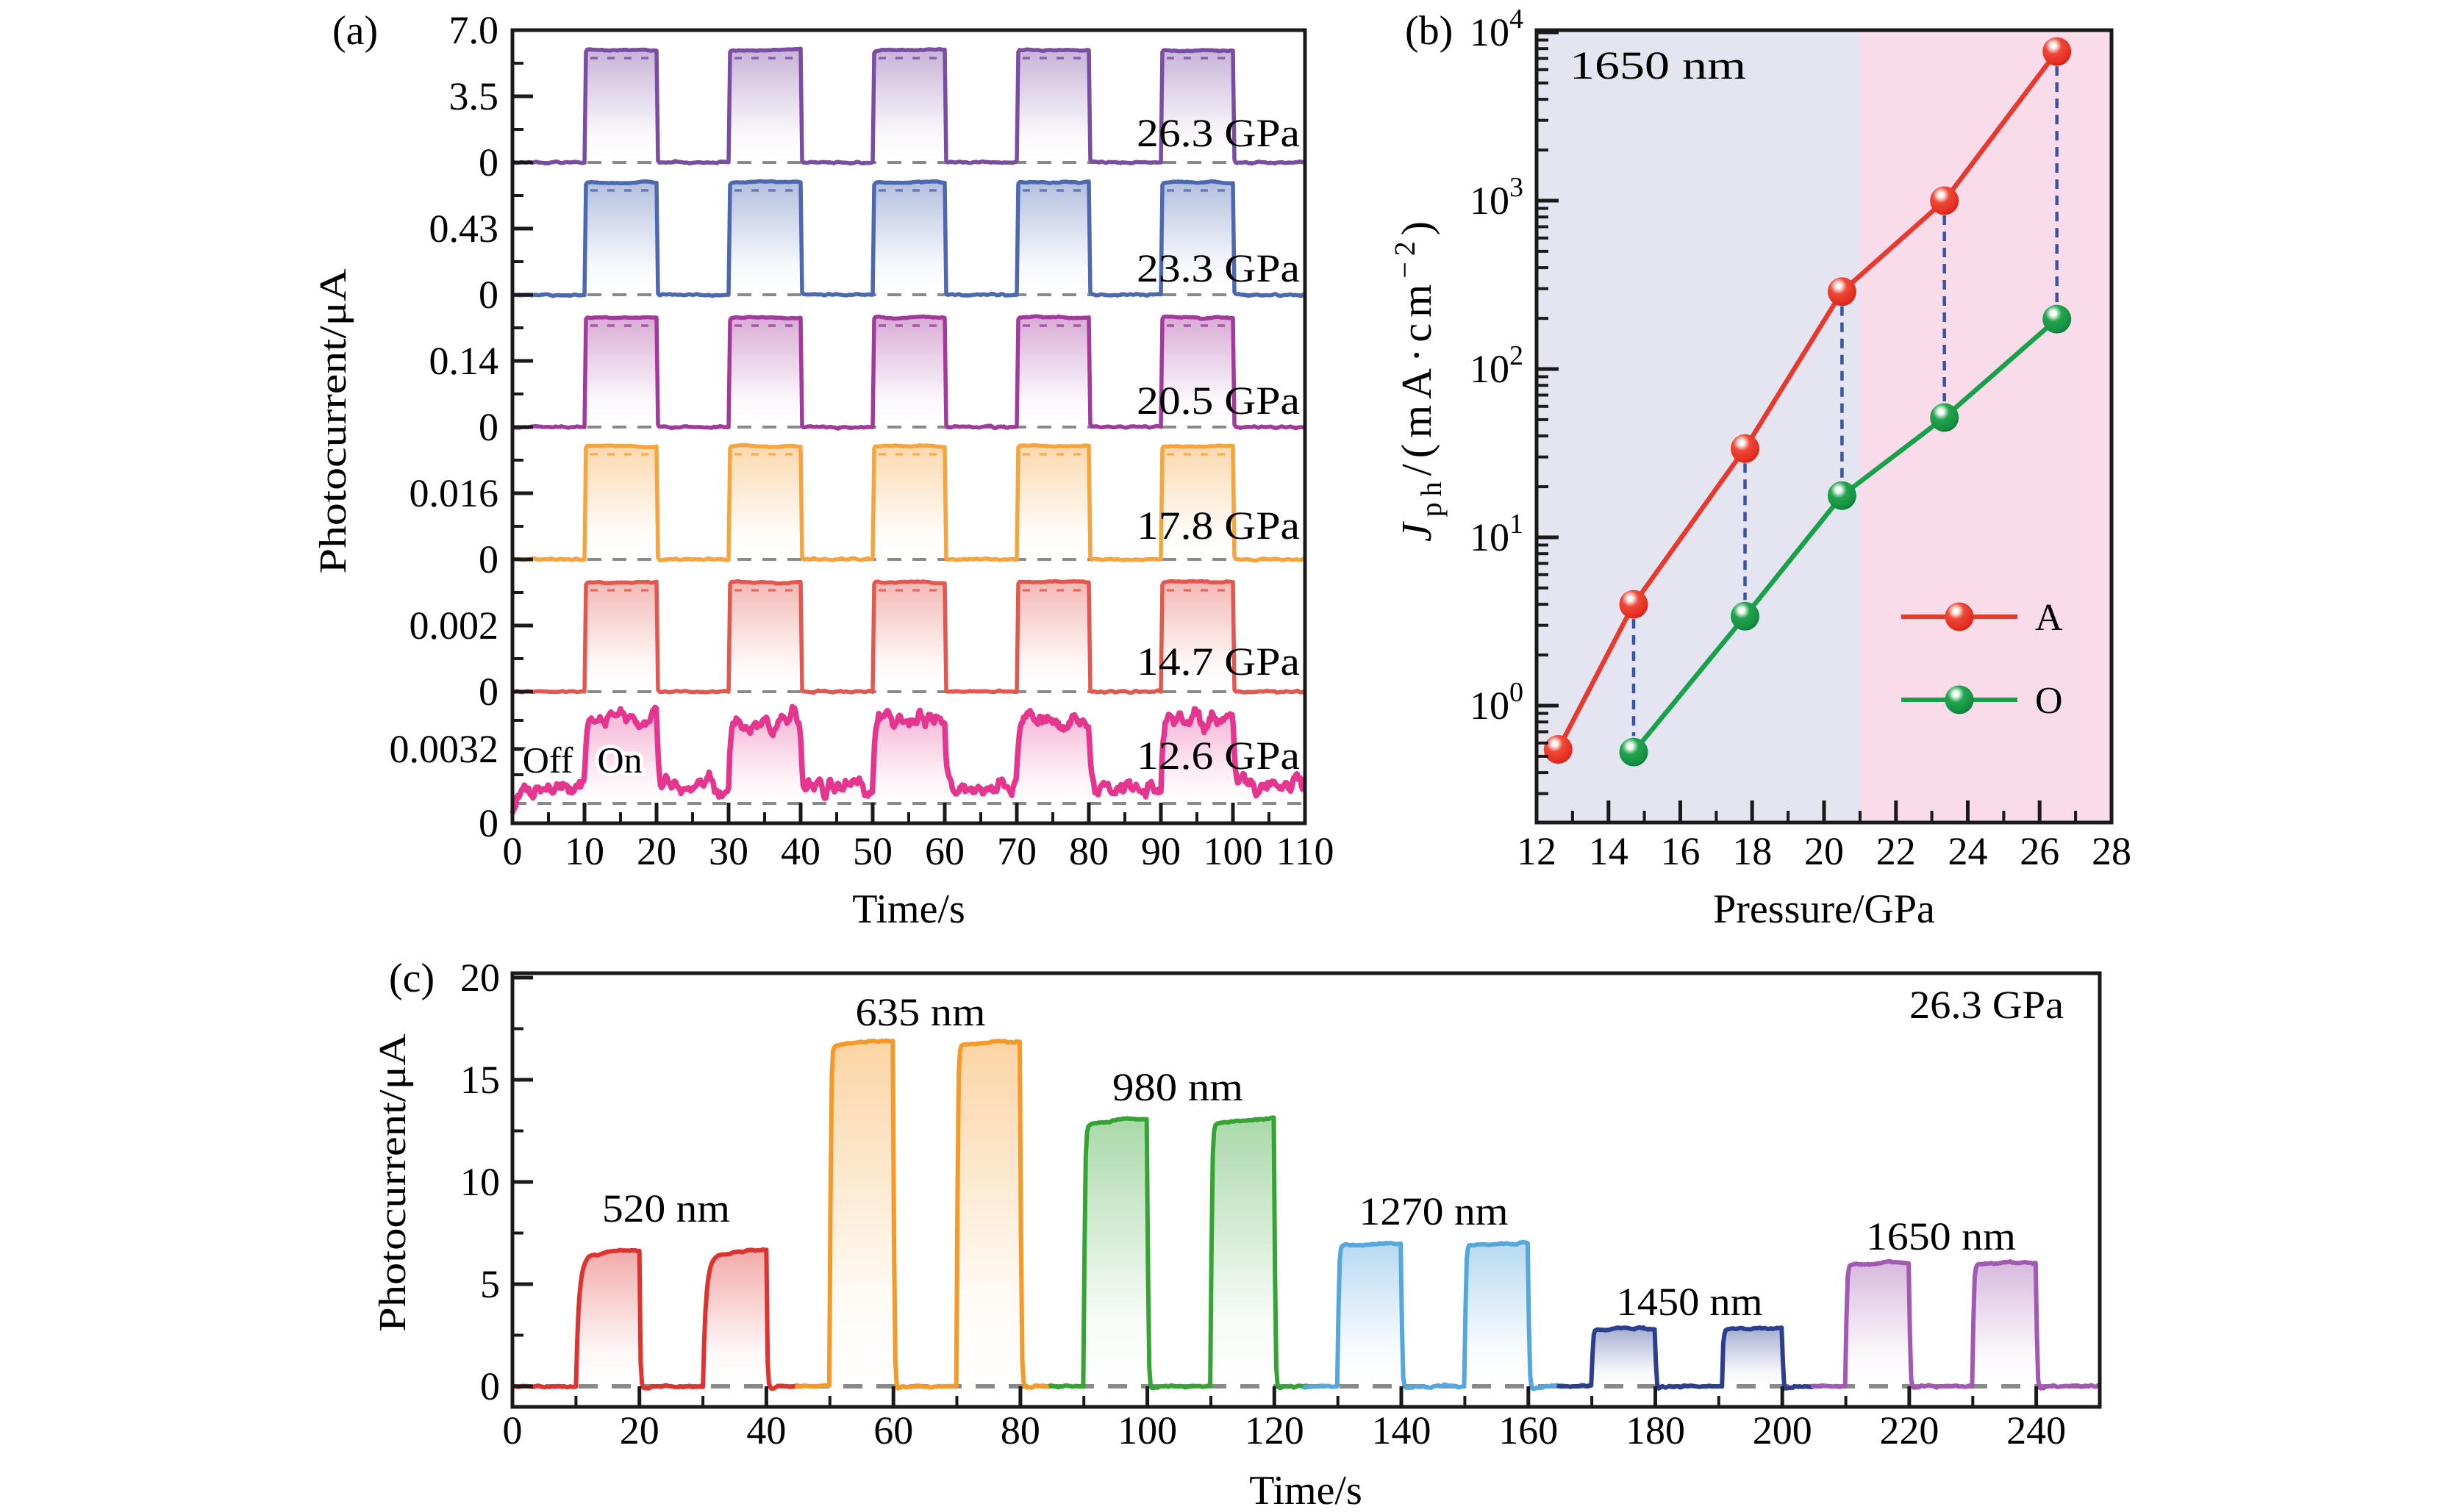  What do you see at coordinates (1218, 661) in the screenshot?
I see `svg-text: 14.7 GPa` at bounding box center [1218, 661].